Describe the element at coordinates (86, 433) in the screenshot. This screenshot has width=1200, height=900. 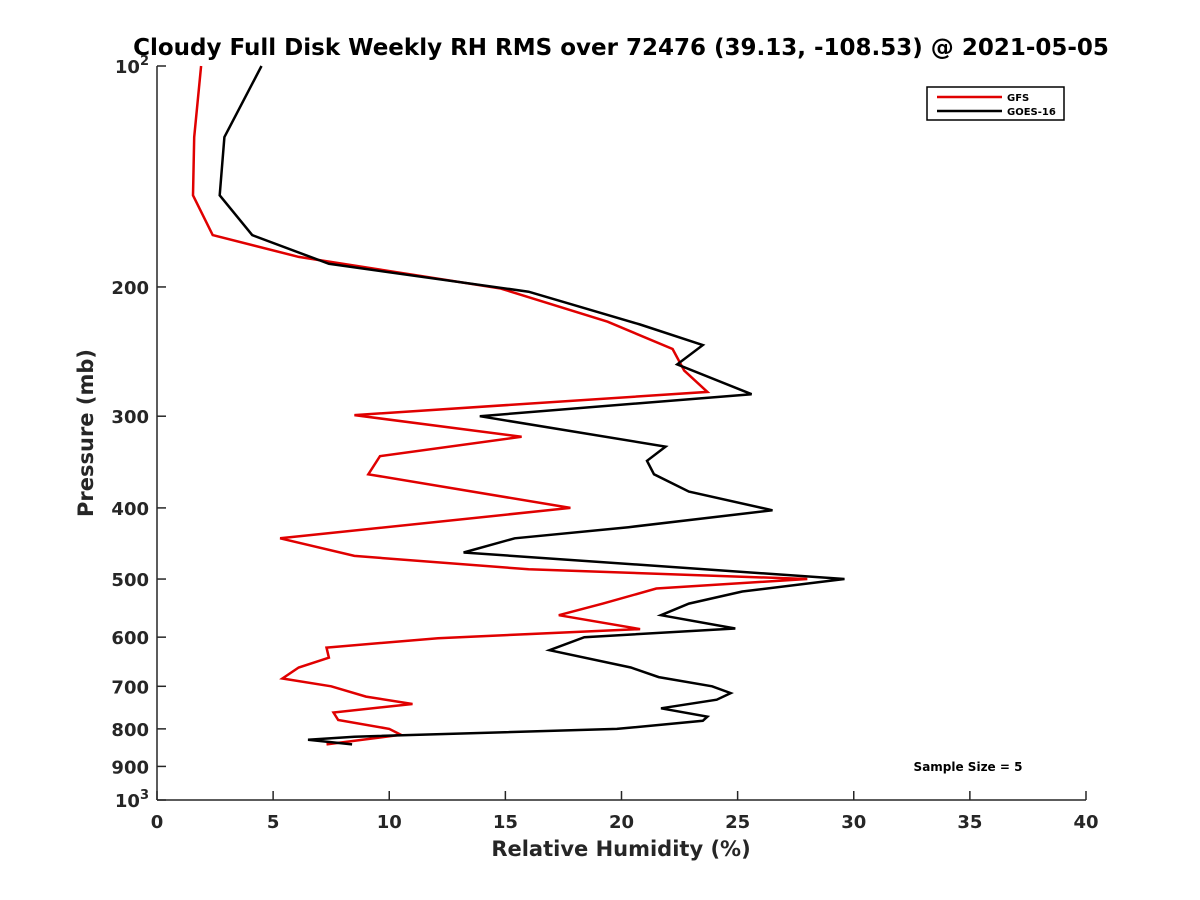
I see `y-axis-label: Pressure (mb)` at that location.